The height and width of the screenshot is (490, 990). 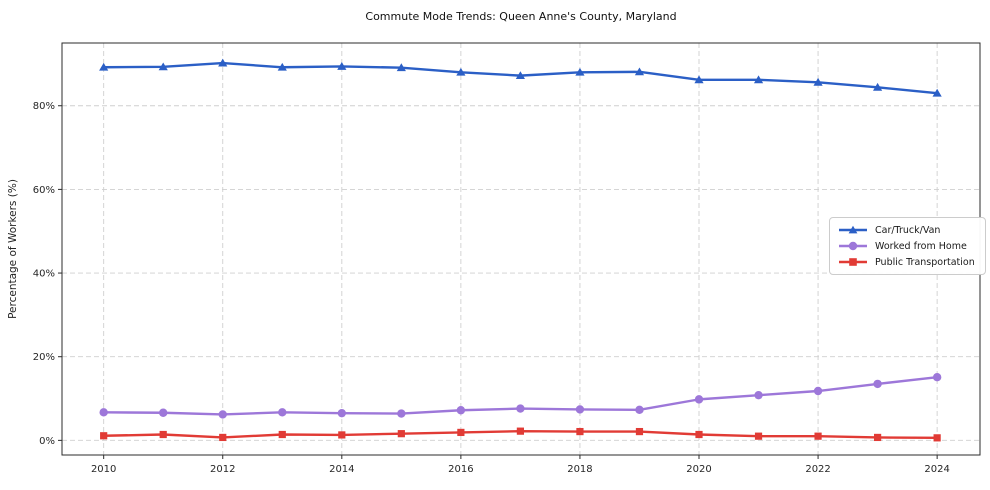 What do you see at coordinates (921, 246) in the screenshot?
I see `legend-label: Worked from Home` at bounding box center [921, 246].